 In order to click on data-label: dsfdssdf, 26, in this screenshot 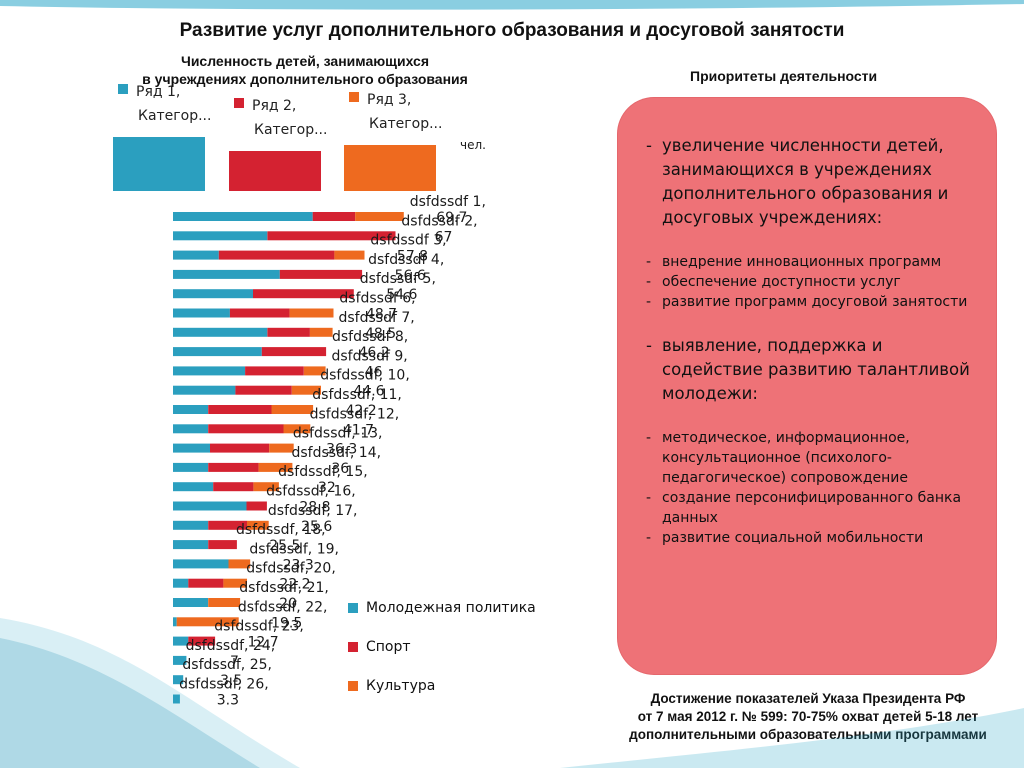, I will do `click(224, 685)`.